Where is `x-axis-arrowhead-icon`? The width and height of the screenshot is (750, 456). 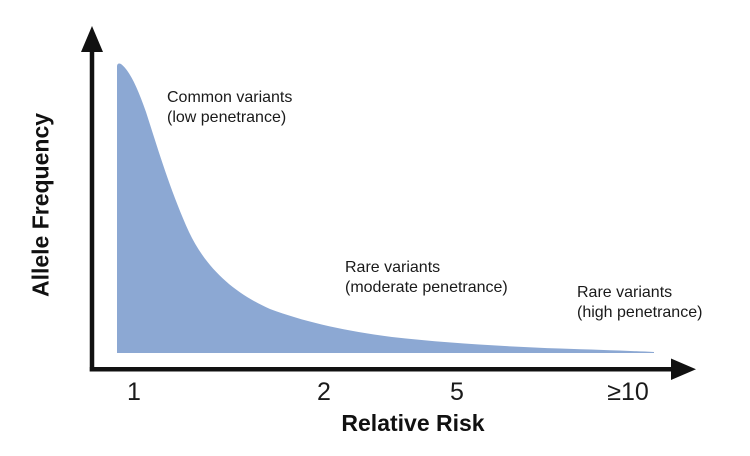
x-axis-arrowhead-icon is located at coordinates (683, 369).